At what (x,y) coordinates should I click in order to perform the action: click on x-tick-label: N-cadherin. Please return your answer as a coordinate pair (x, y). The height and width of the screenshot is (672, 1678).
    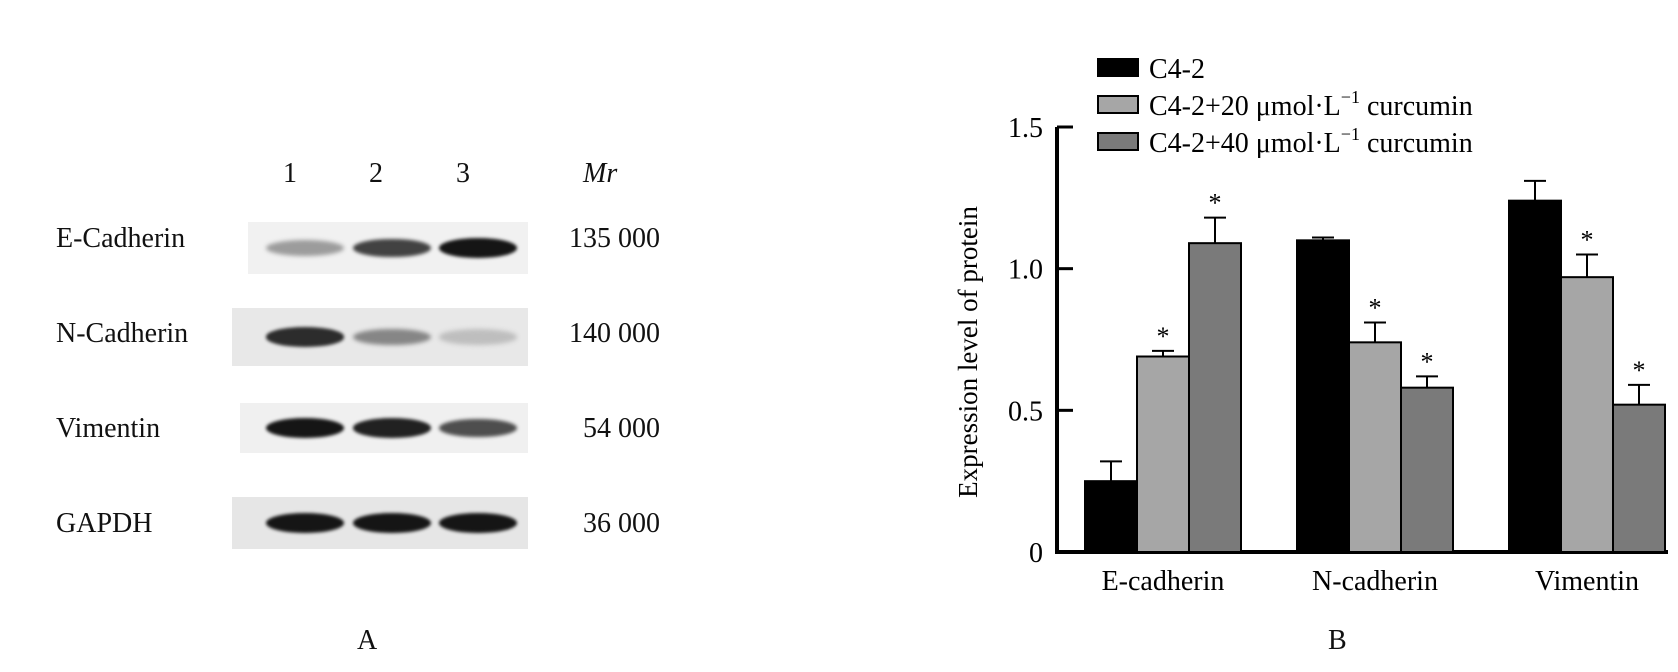
    Looking at the image, I should click on (1375, 581).